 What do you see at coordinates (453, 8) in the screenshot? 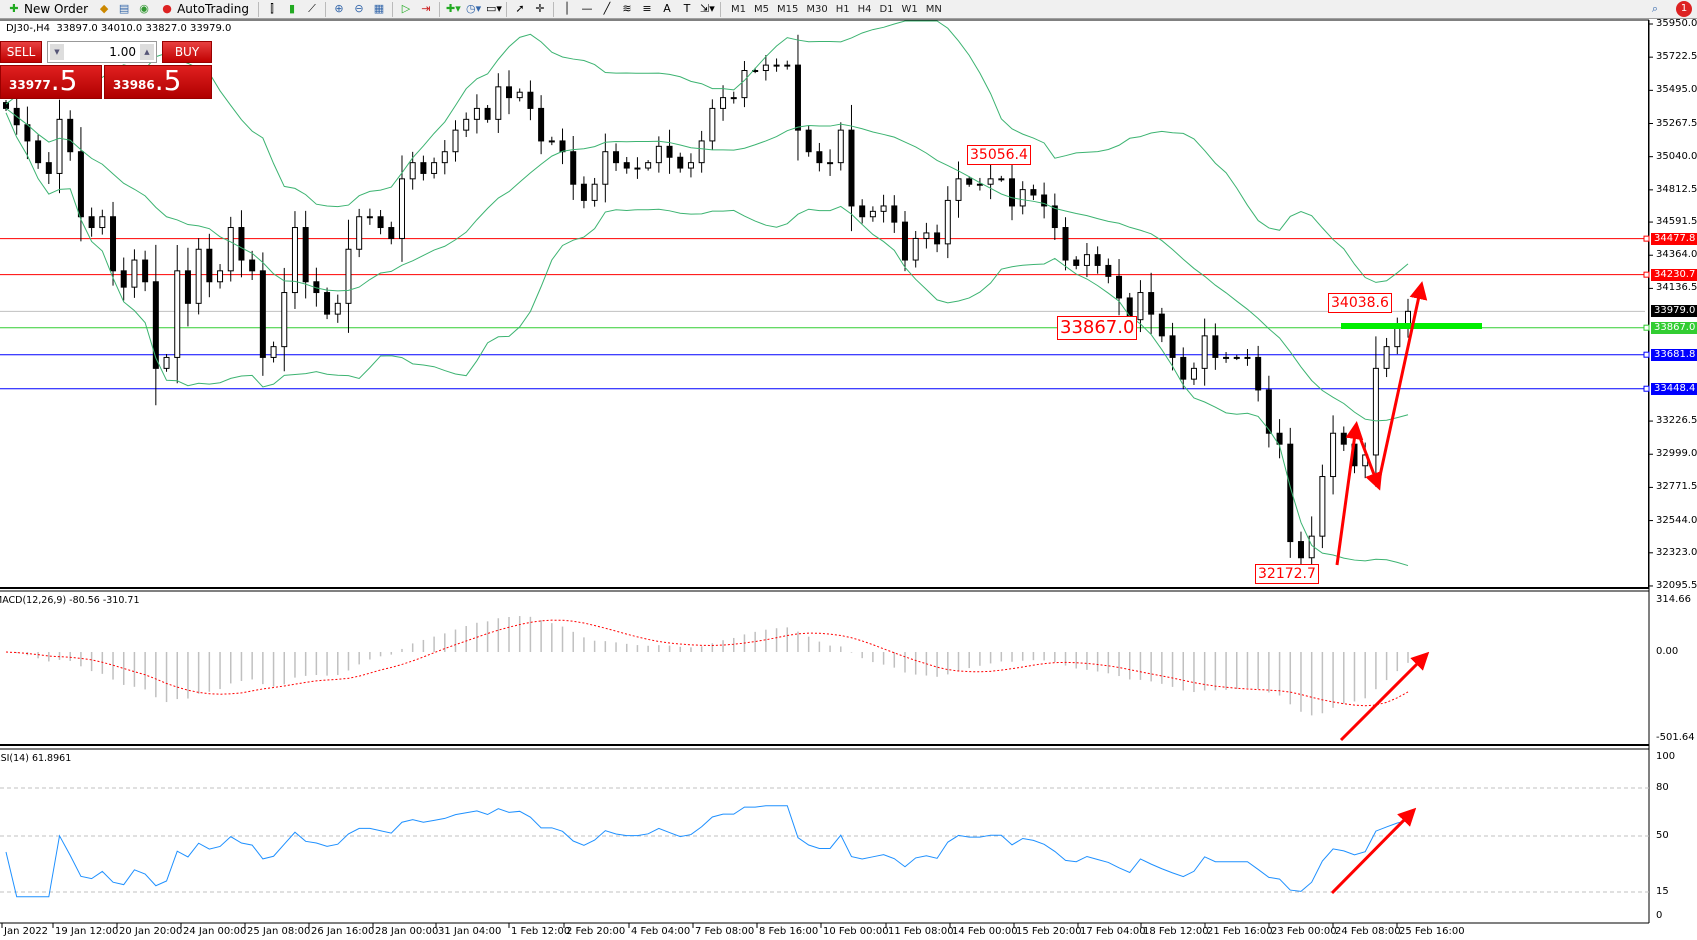
I see `indicators-icon: ✚▾` at bounding box center [453, 8].